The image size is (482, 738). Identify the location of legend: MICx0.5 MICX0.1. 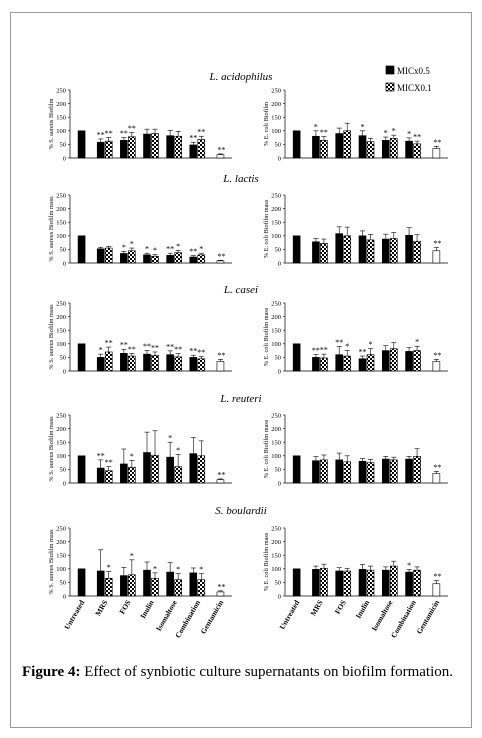
(408, 79).